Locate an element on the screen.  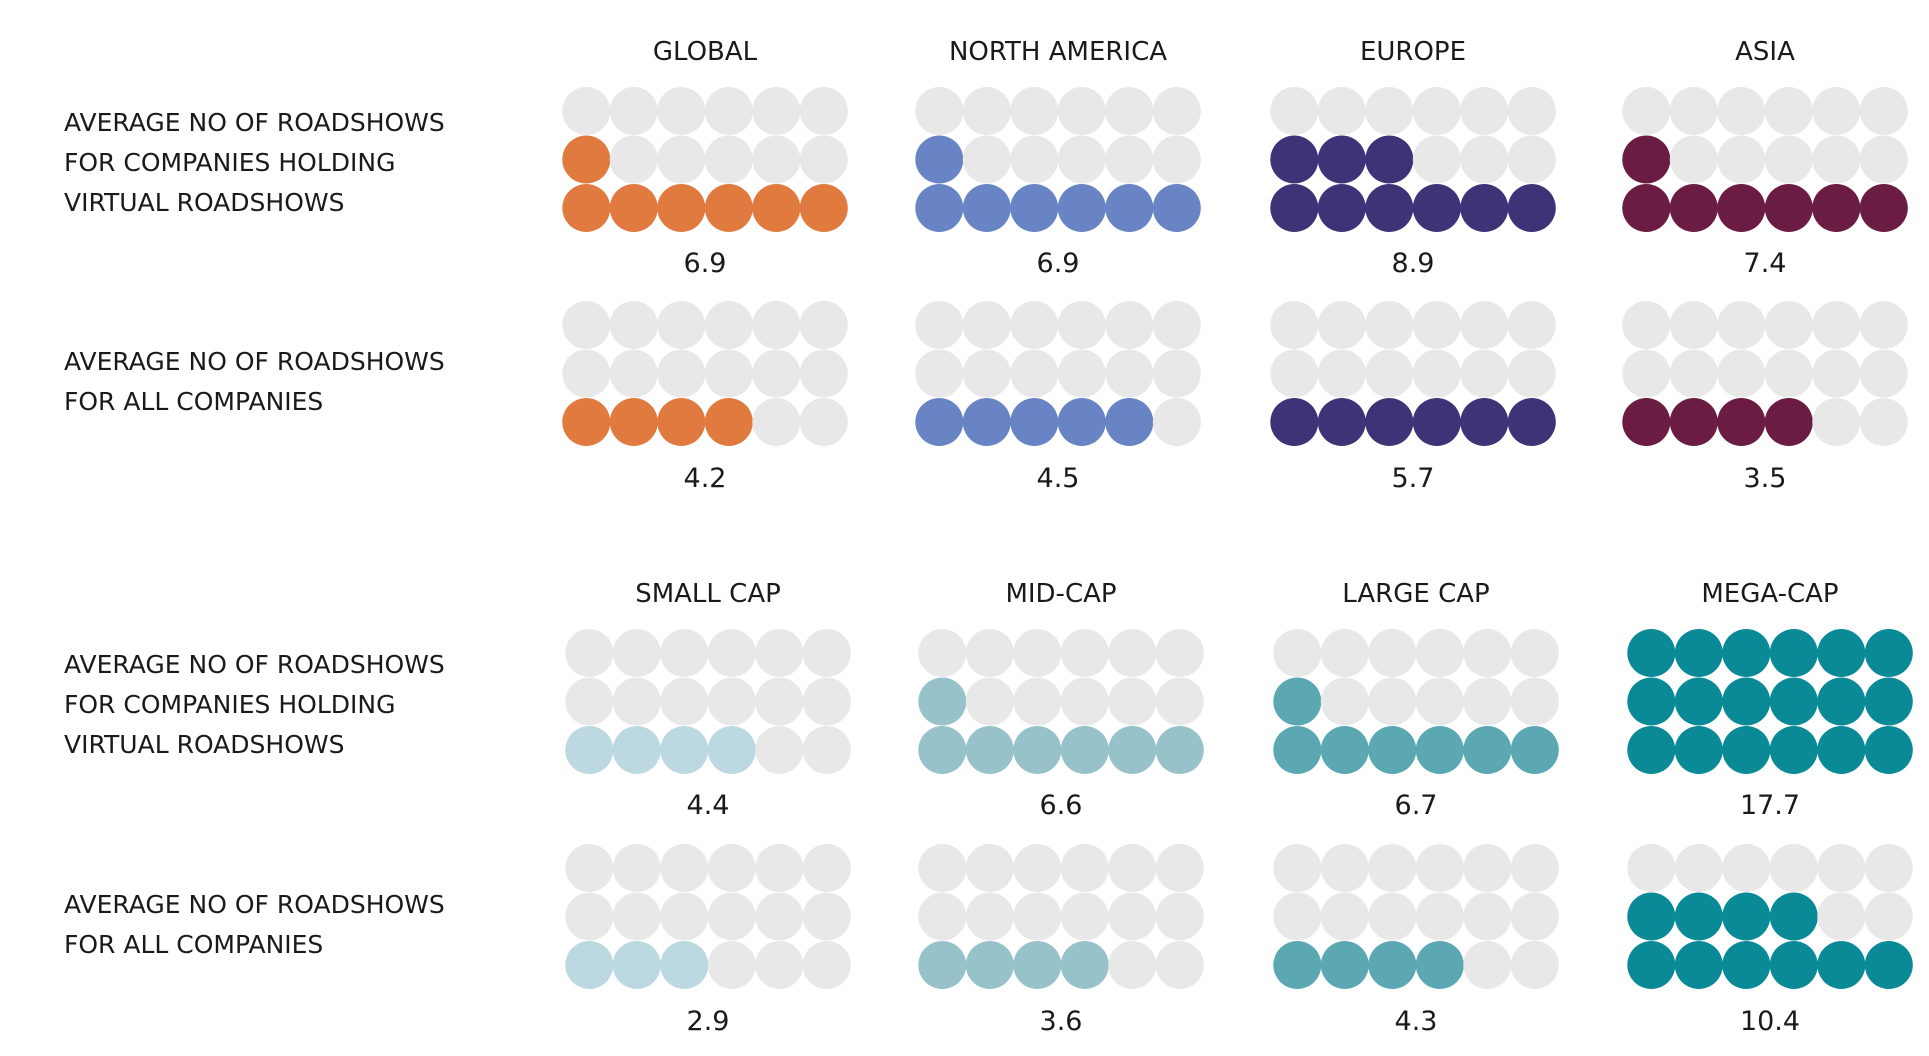
dot-grid-small-cap-row1 is located at coordinates (708, 701).